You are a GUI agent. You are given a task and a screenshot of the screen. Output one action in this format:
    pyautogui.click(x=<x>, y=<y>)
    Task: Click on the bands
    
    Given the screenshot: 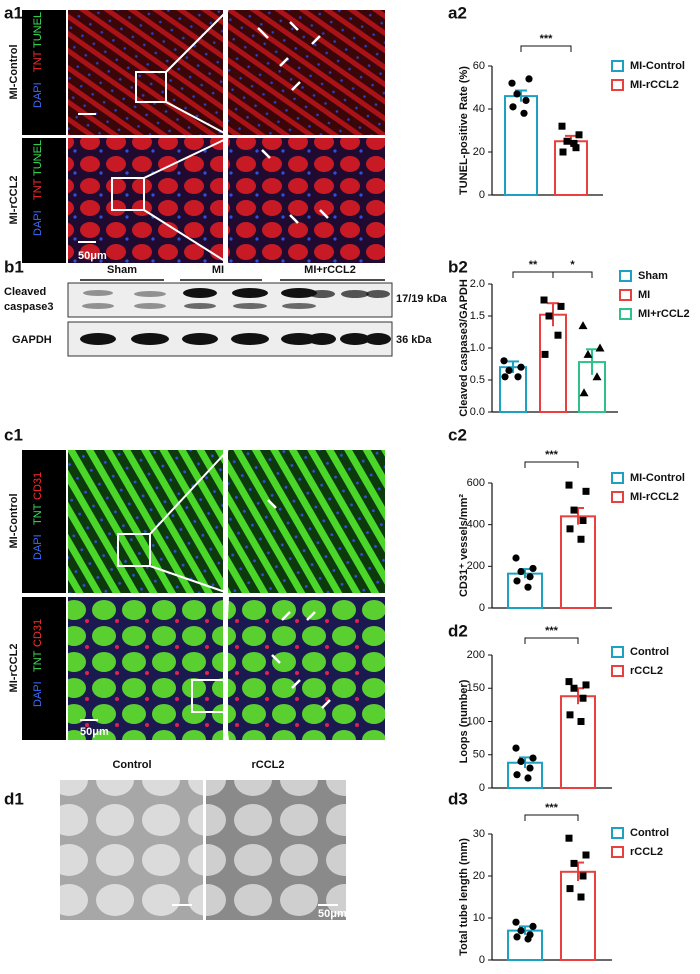 What is the action you would take?
    pyautogui.click(x=235, y=316)
    